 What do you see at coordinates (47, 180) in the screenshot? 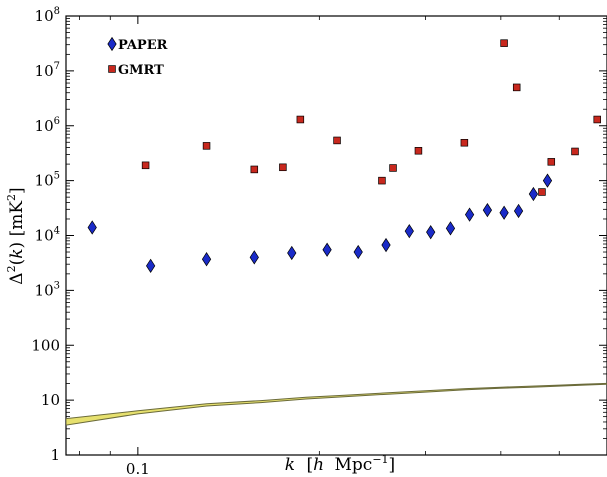
I see `y-tick-label: 10⁵` at bounding box center [47, 180].